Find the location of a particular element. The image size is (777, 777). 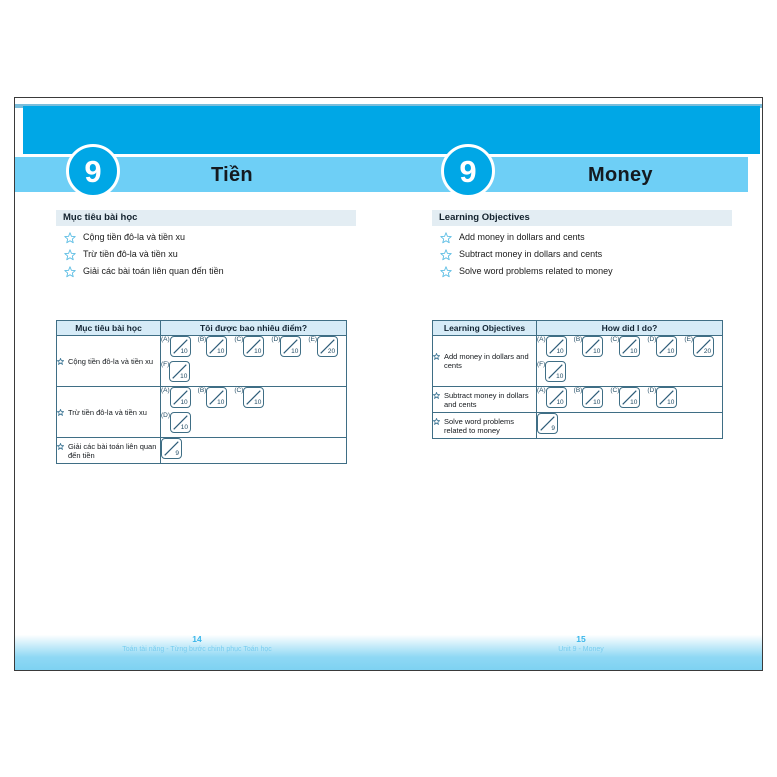

table-row: Giải các bài toán liên quan đến tiền 9 is located at coordinates (201, 450).